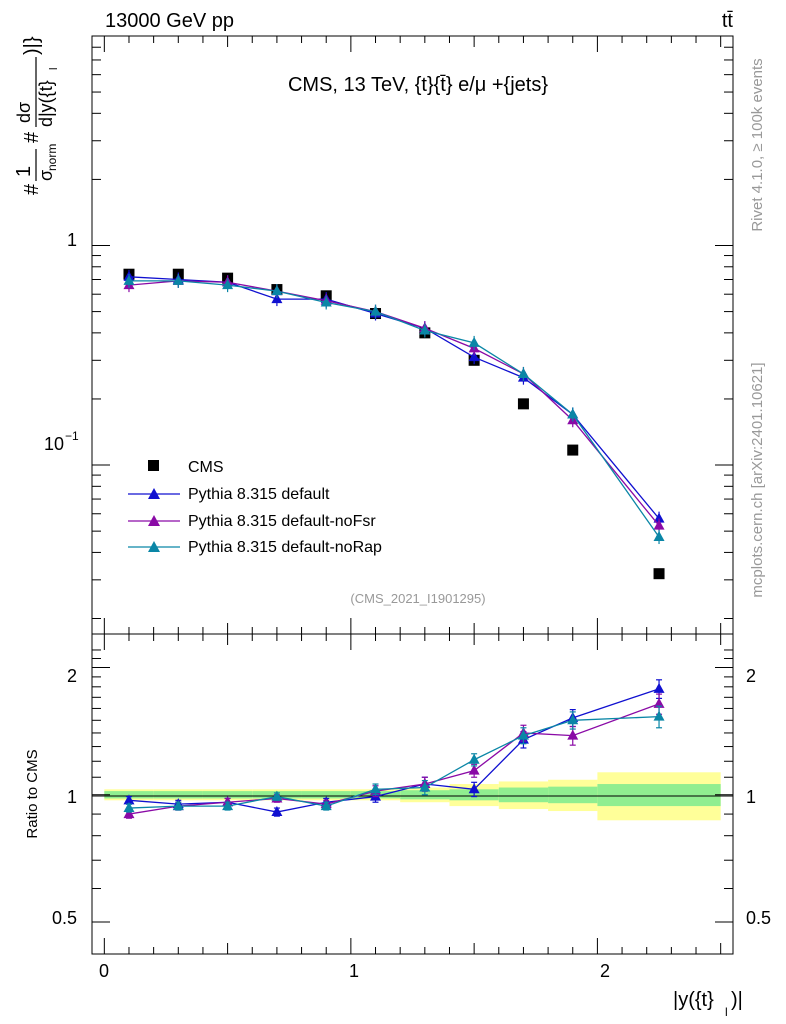  I want to click on rivet-label: Rivet 4.1.0, ≥ 100k events, so click(757, 144).